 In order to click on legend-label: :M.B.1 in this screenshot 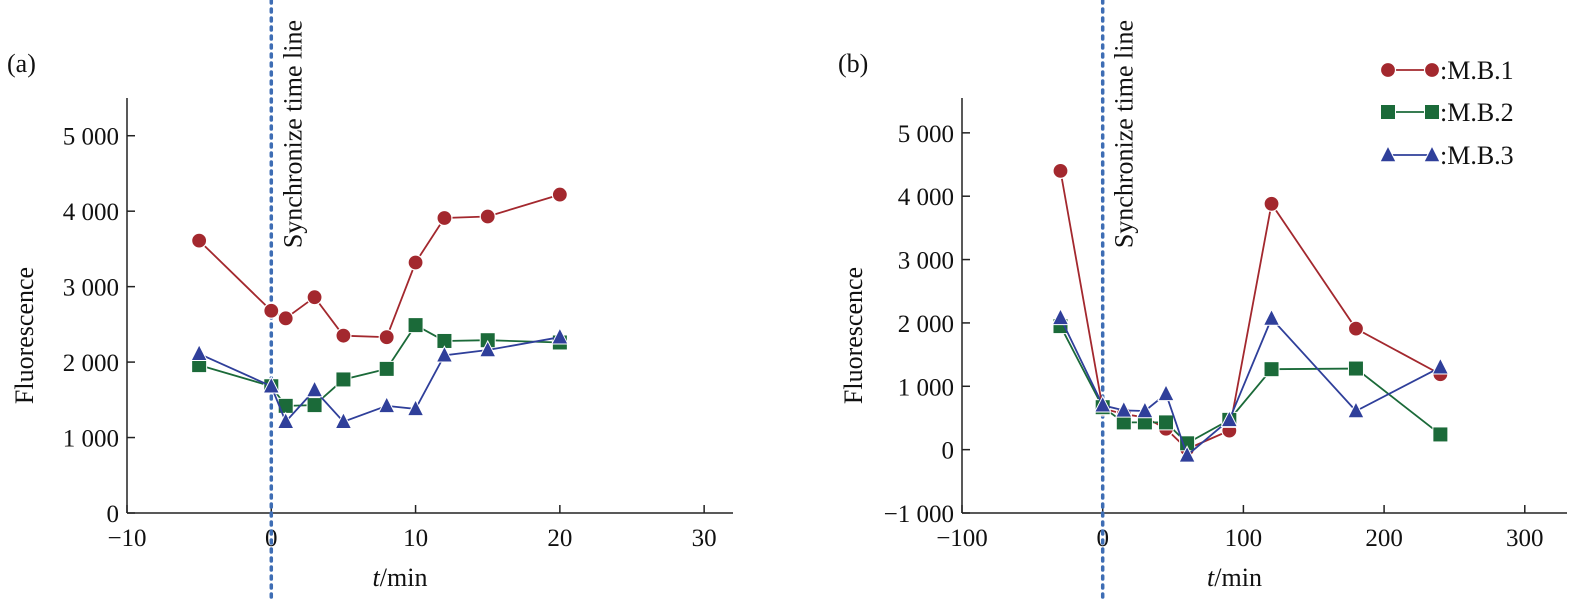, I will do `click(1477, 70)`.